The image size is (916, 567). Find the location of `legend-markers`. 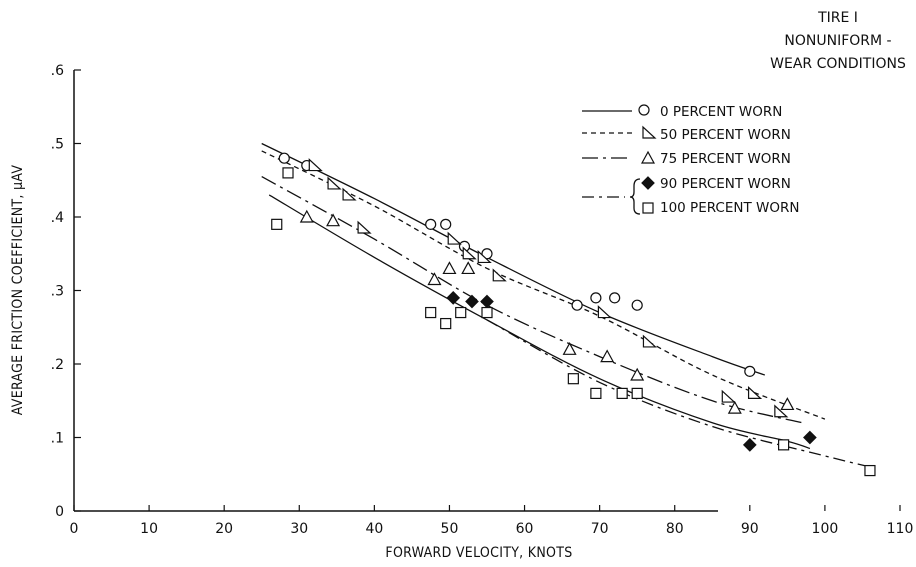

legend-markers is located at coordinates (647, 159).